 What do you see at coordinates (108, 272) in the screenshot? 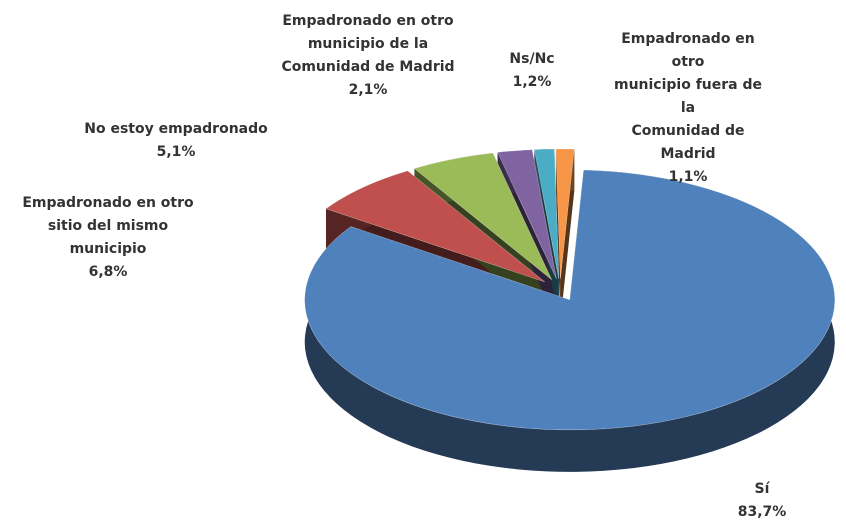
I see `value-label: 6,8%` at bounding box center [108, 272].